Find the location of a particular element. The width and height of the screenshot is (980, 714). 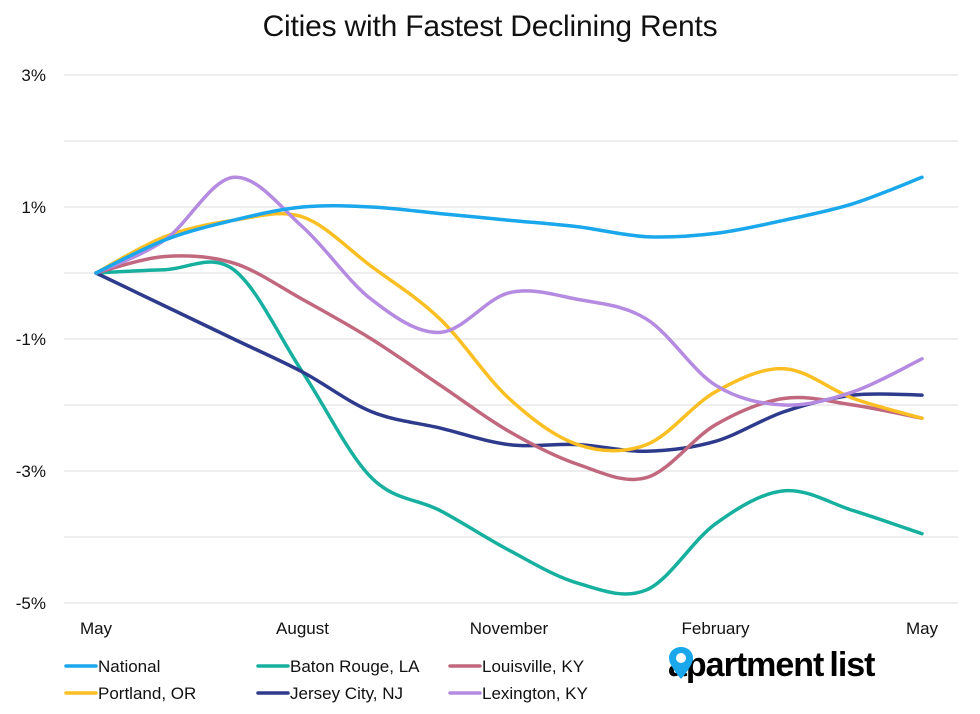

y-tick-label: -1% is located at coordinates (31, 339).